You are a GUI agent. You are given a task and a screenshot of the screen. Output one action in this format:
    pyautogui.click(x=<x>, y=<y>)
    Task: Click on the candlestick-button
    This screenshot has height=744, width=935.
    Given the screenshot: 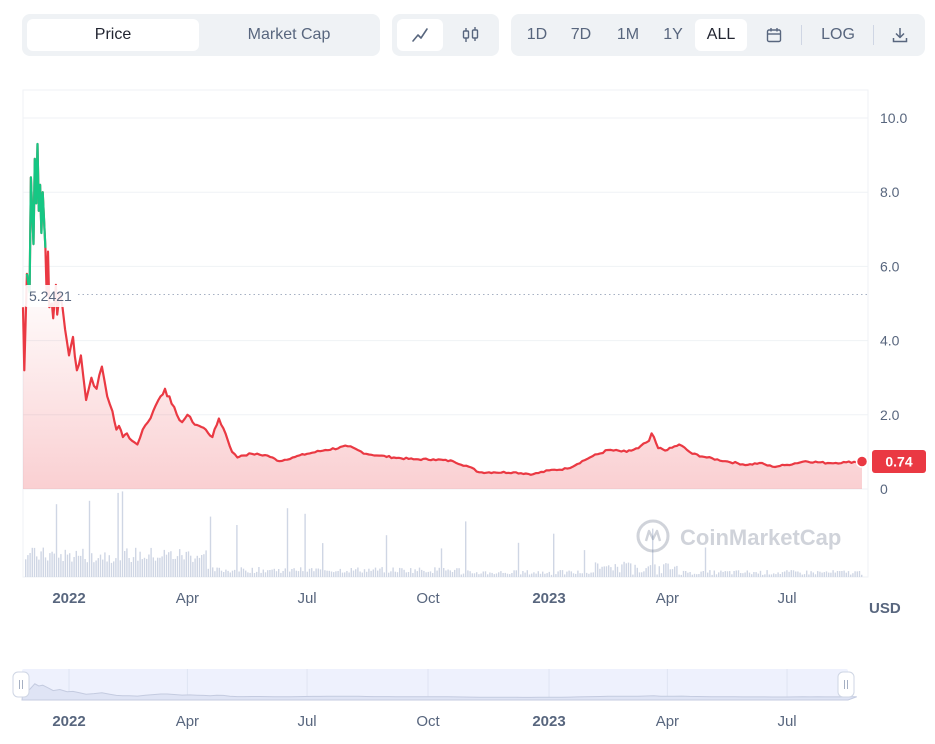 What is the action you would take?
    pyautogui.click(x=471, y=35)
    